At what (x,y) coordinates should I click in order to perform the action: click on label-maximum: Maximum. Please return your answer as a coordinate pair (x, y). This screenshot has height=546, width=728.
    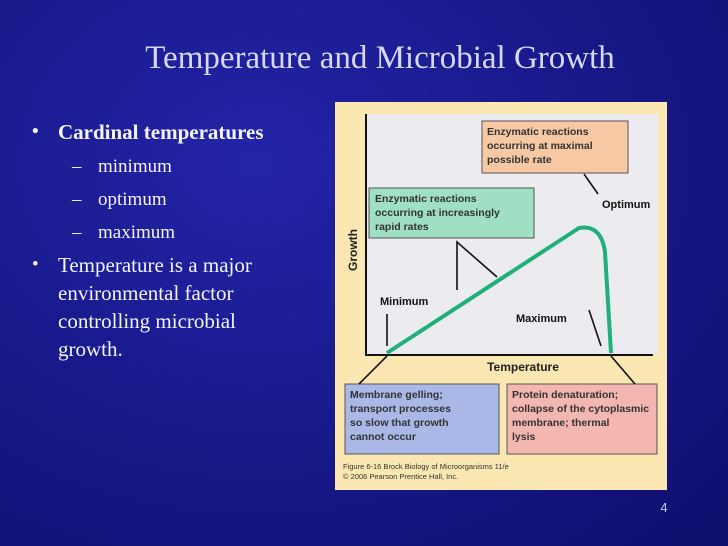
    Looking at the image, I should click on (541, 319).